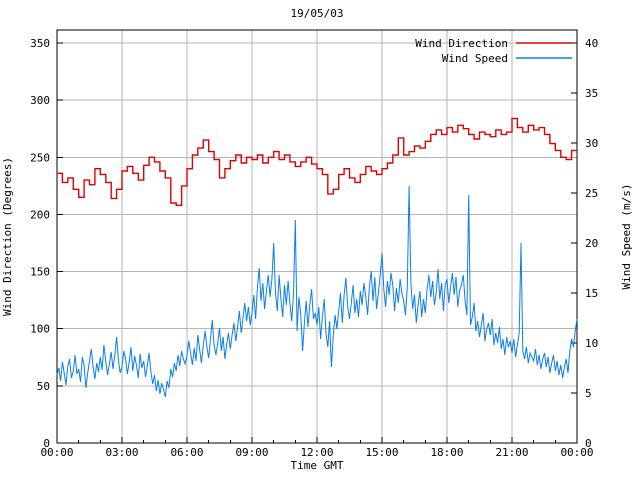  I want to click on x-tick-label: 09:00, so click(251, 452).